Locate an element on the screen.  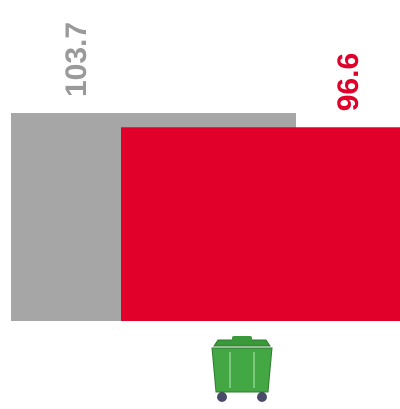
data-label-96-6: 96.6 is located at coordinates (348, 82).